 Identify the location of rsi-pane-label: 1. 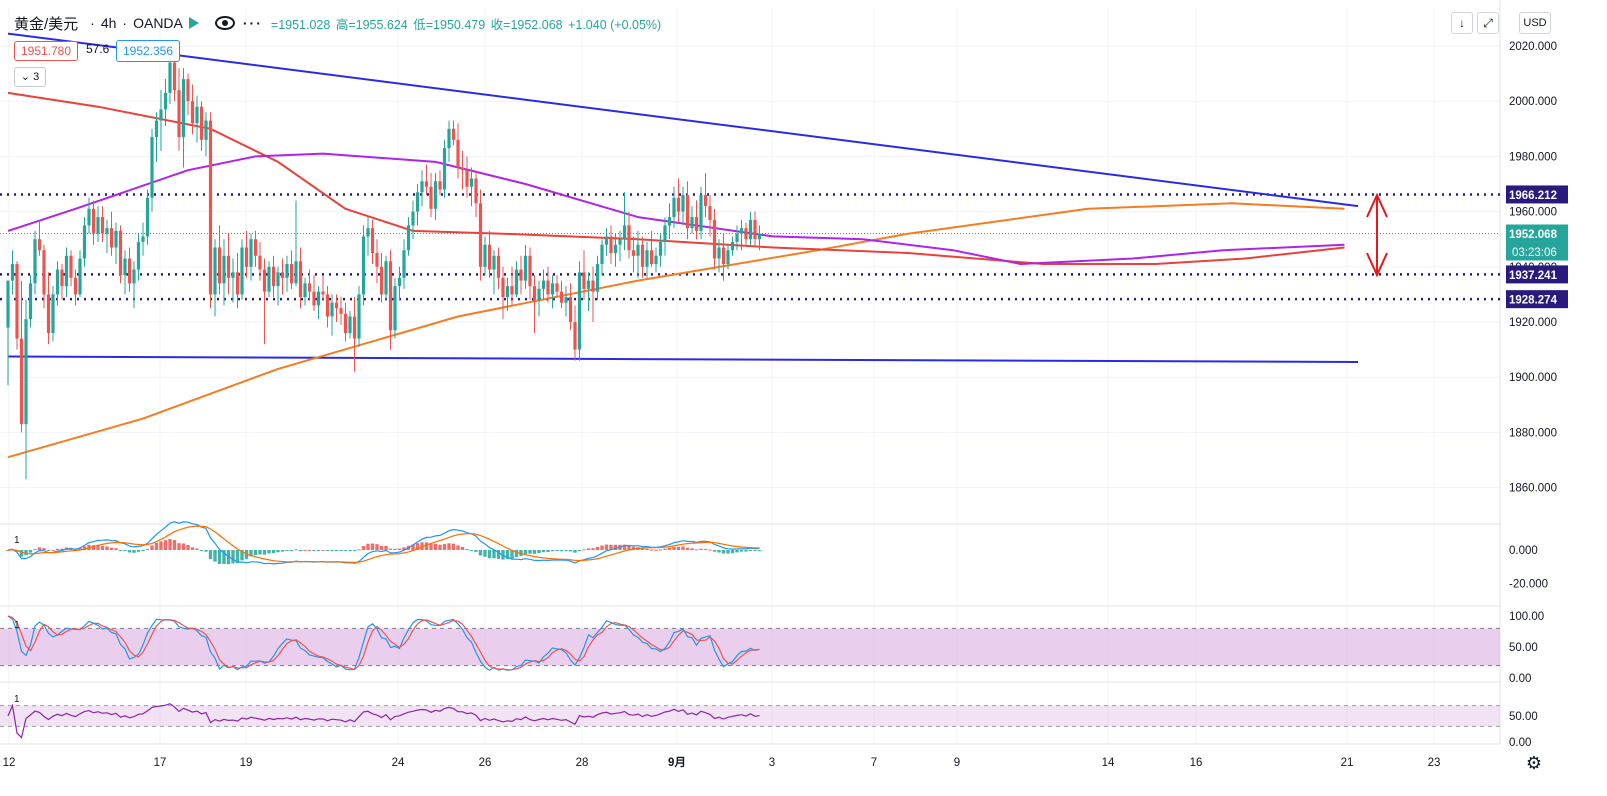
(17, 699).